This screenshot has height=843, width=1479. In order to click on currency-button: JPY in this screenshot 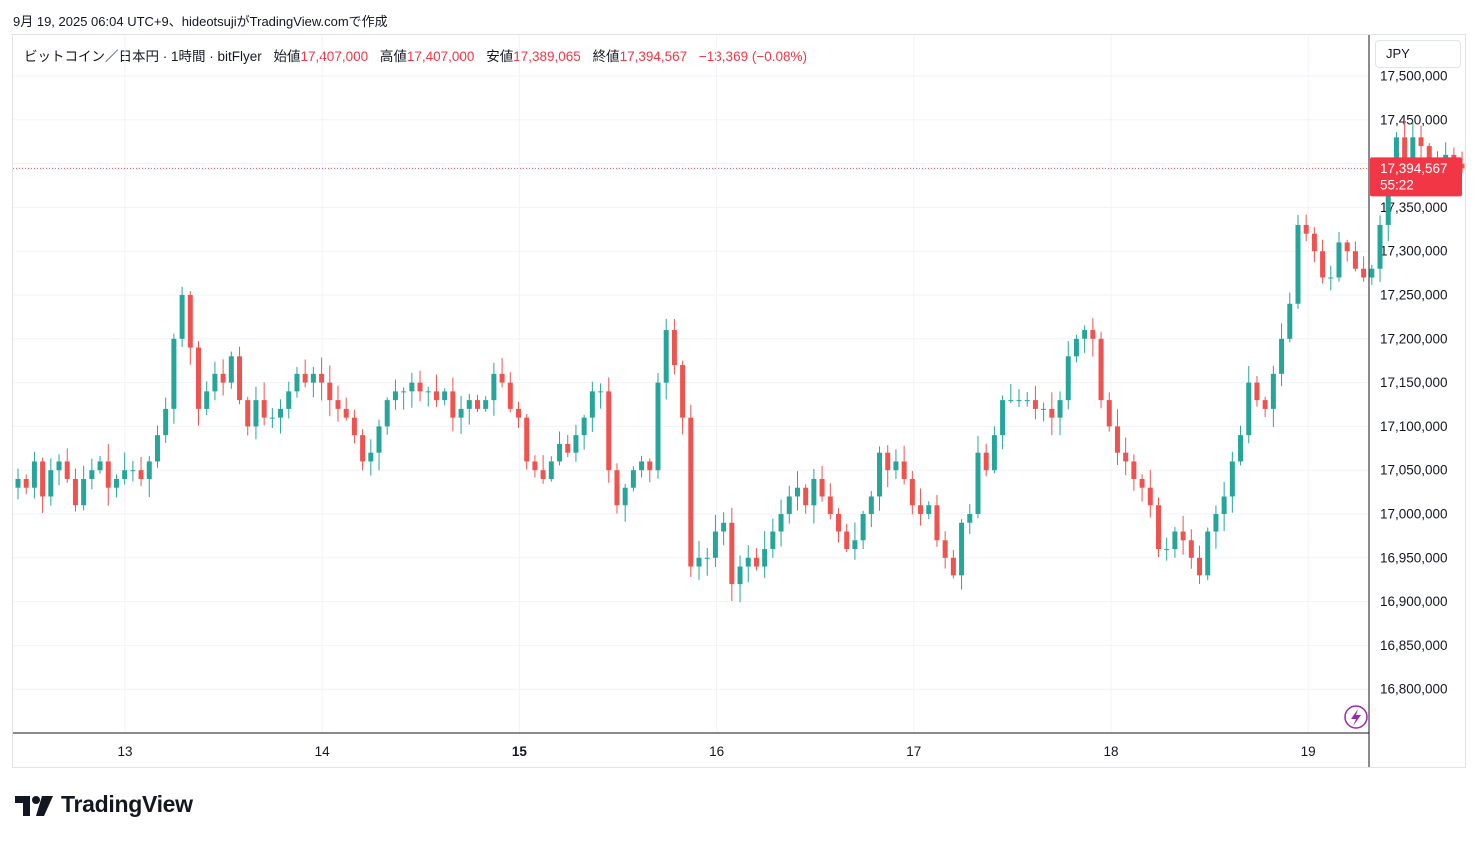, I will do `click(1418, 54)`.